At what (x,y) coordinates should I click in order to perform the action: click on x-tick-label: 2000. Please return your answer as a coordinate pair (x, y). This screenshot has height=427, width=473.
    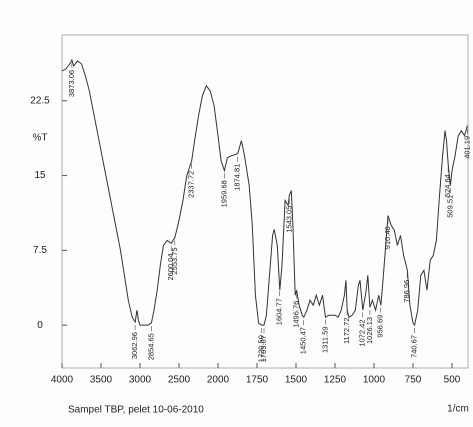
    Looking at the image, I should click on (218, 380).